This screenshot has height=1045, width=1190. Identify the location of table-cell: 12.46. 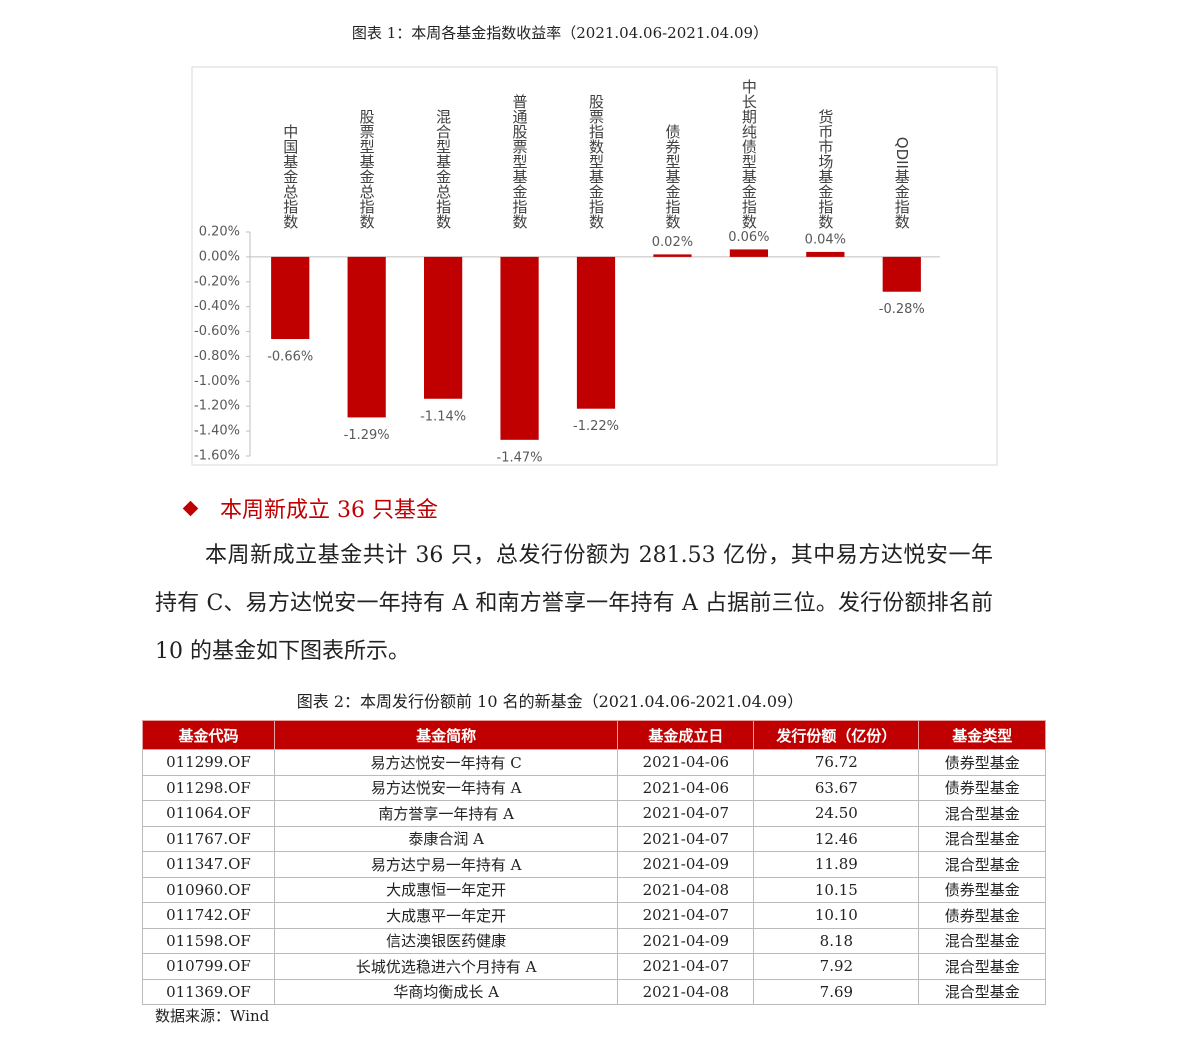
(836, 838).